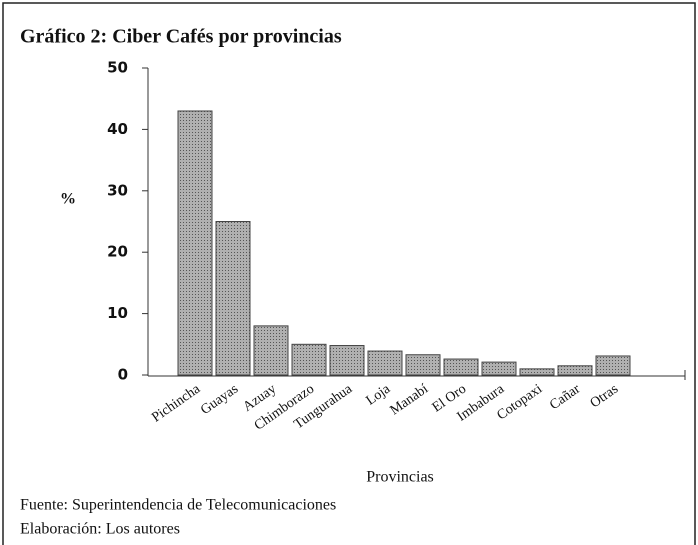 The height and width of the screenshot is (545, 698). What do you see at coordinates (176, 403) in the screenshot?
I see `x-tick-label: Pichincha` at bounding box center [176, 403].